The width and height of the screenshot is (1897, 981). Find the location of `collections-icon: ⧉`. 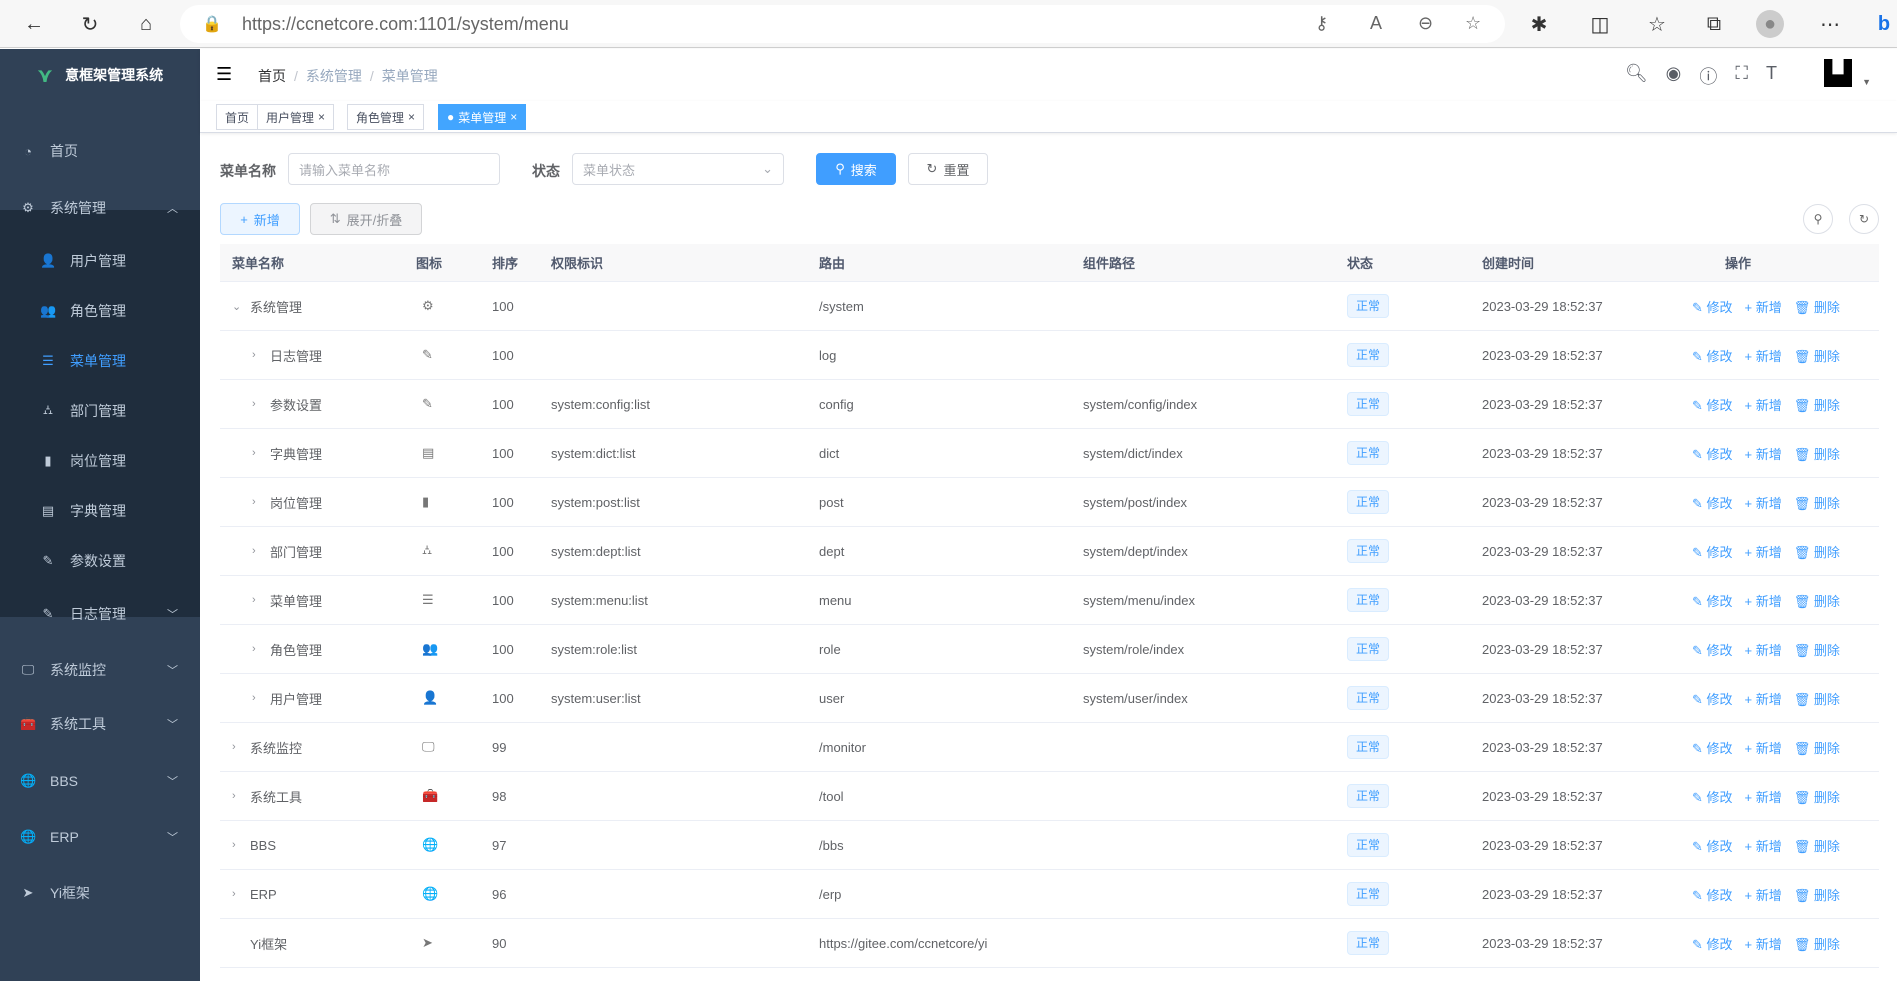

collections-icon: ⧉ is located at coordinates (1714, 23).